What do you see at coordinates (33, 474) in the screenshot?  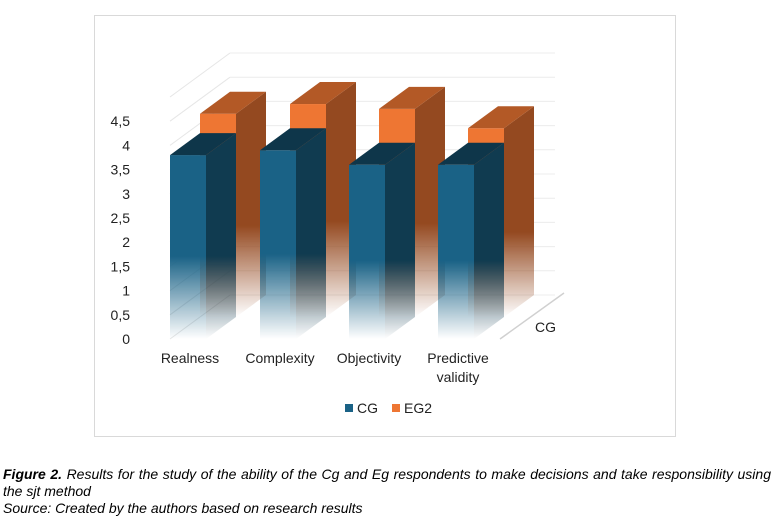 I see `figure-label: Figure 2.` at bounding box center [33, 474].